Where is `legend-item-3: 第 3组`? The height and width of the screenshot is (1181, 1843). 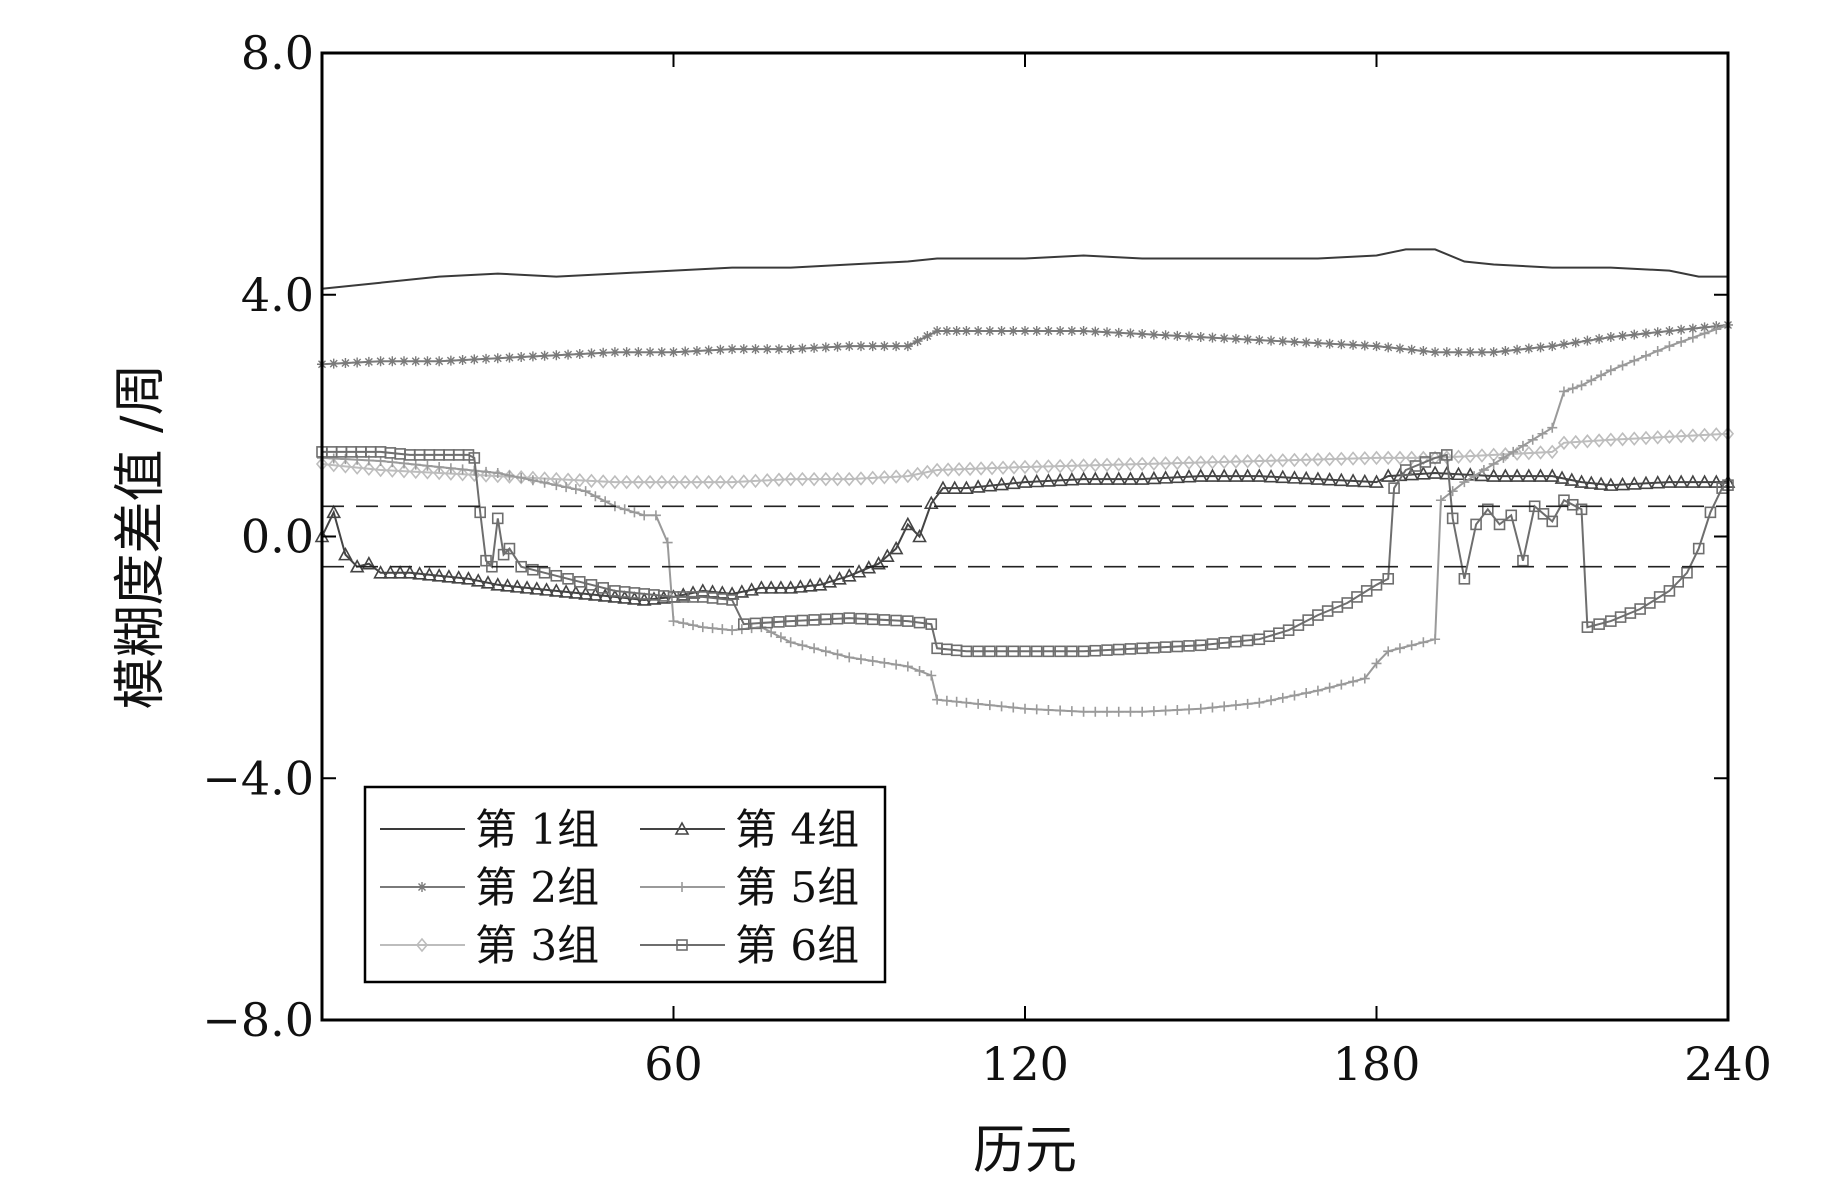 legend-item-3: 第 3组 is located at coordinates (489, 945).